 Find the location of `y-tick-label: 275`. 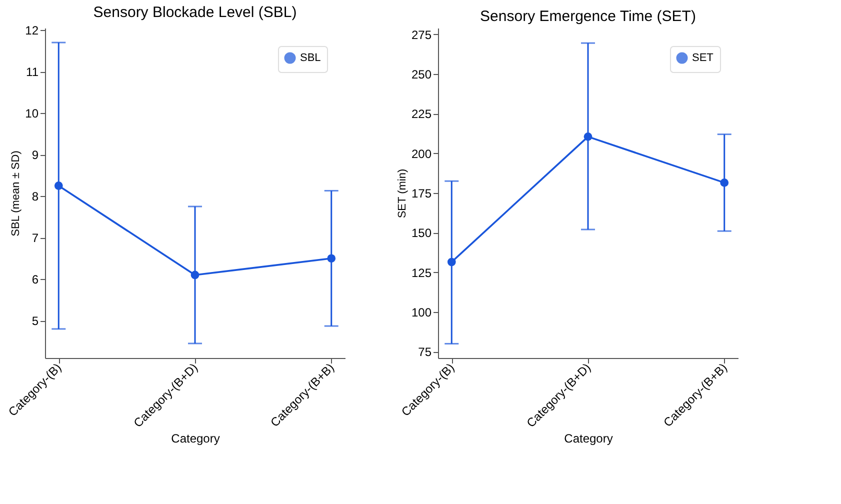

y-tick-label: 275 is located at coordinates (421, 35).